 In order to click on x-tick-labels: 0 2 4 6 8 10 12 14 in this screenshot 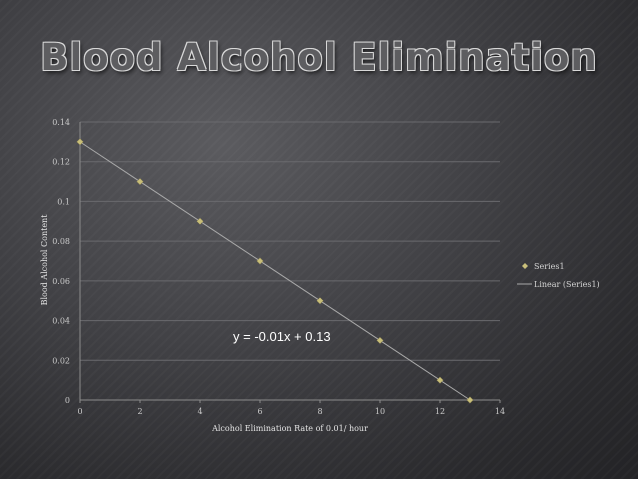, I will do `click(291, 411)`.